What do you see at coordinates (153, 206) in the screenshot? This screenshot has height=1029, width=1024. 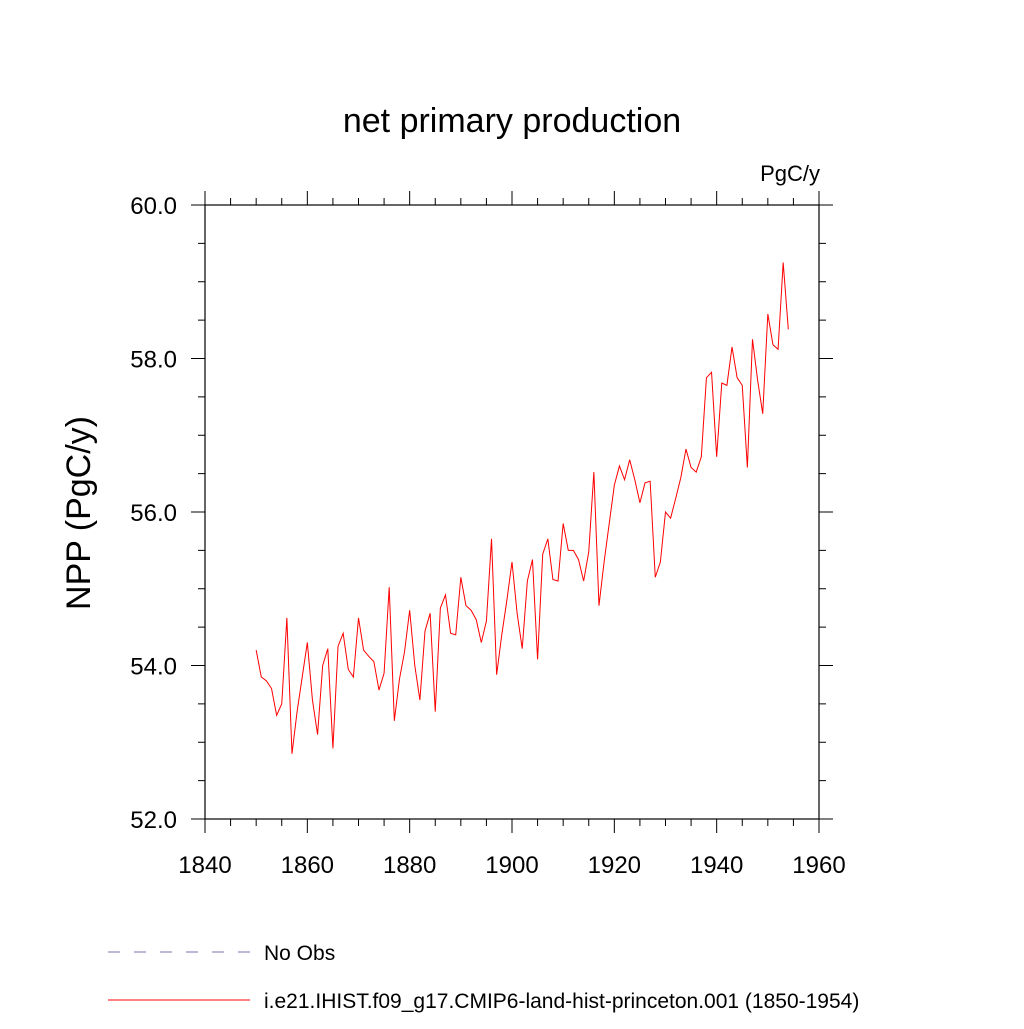 I see `y-tick-label: 60.0` at bounding box center [153, 206].